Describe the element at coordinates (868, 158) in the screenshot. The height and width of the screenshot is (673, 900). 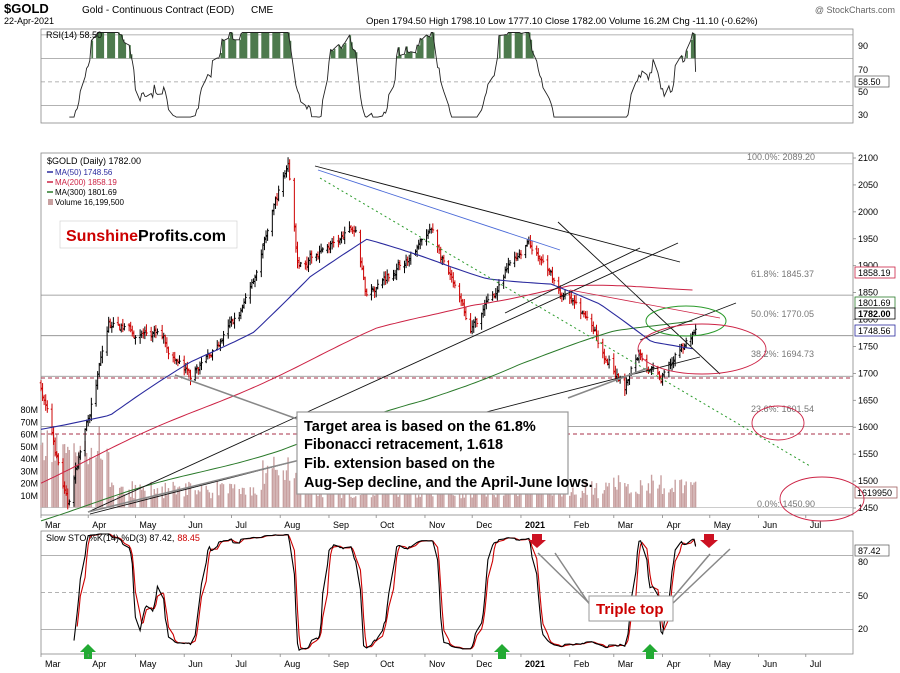
I see `price-tick-label: 2100` at that location.